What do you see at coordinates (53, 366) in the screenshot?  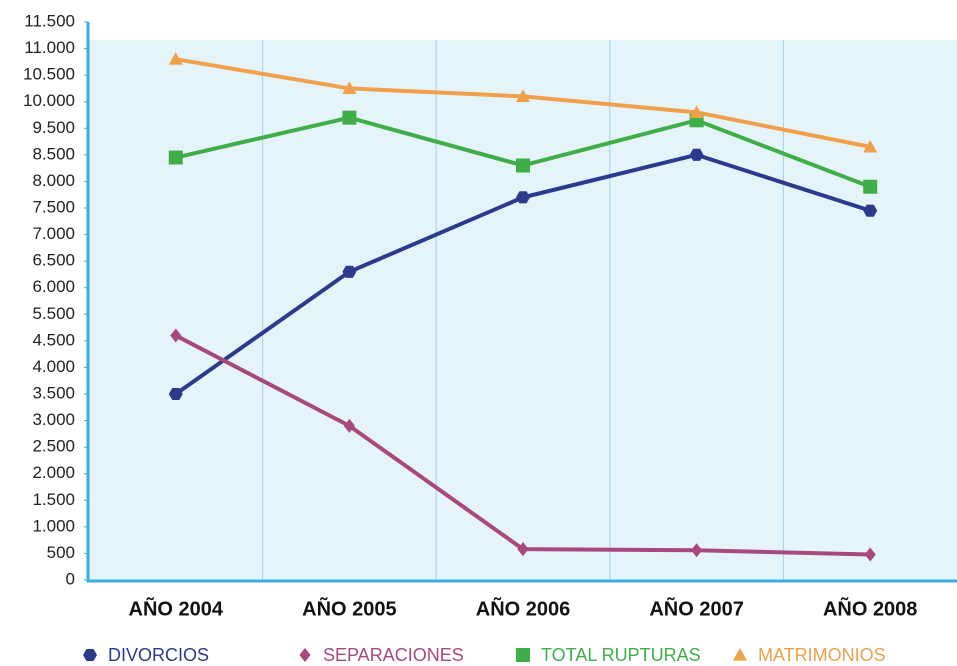 I see `y-tick-label: 4.000` at bounding box center [53, 366].